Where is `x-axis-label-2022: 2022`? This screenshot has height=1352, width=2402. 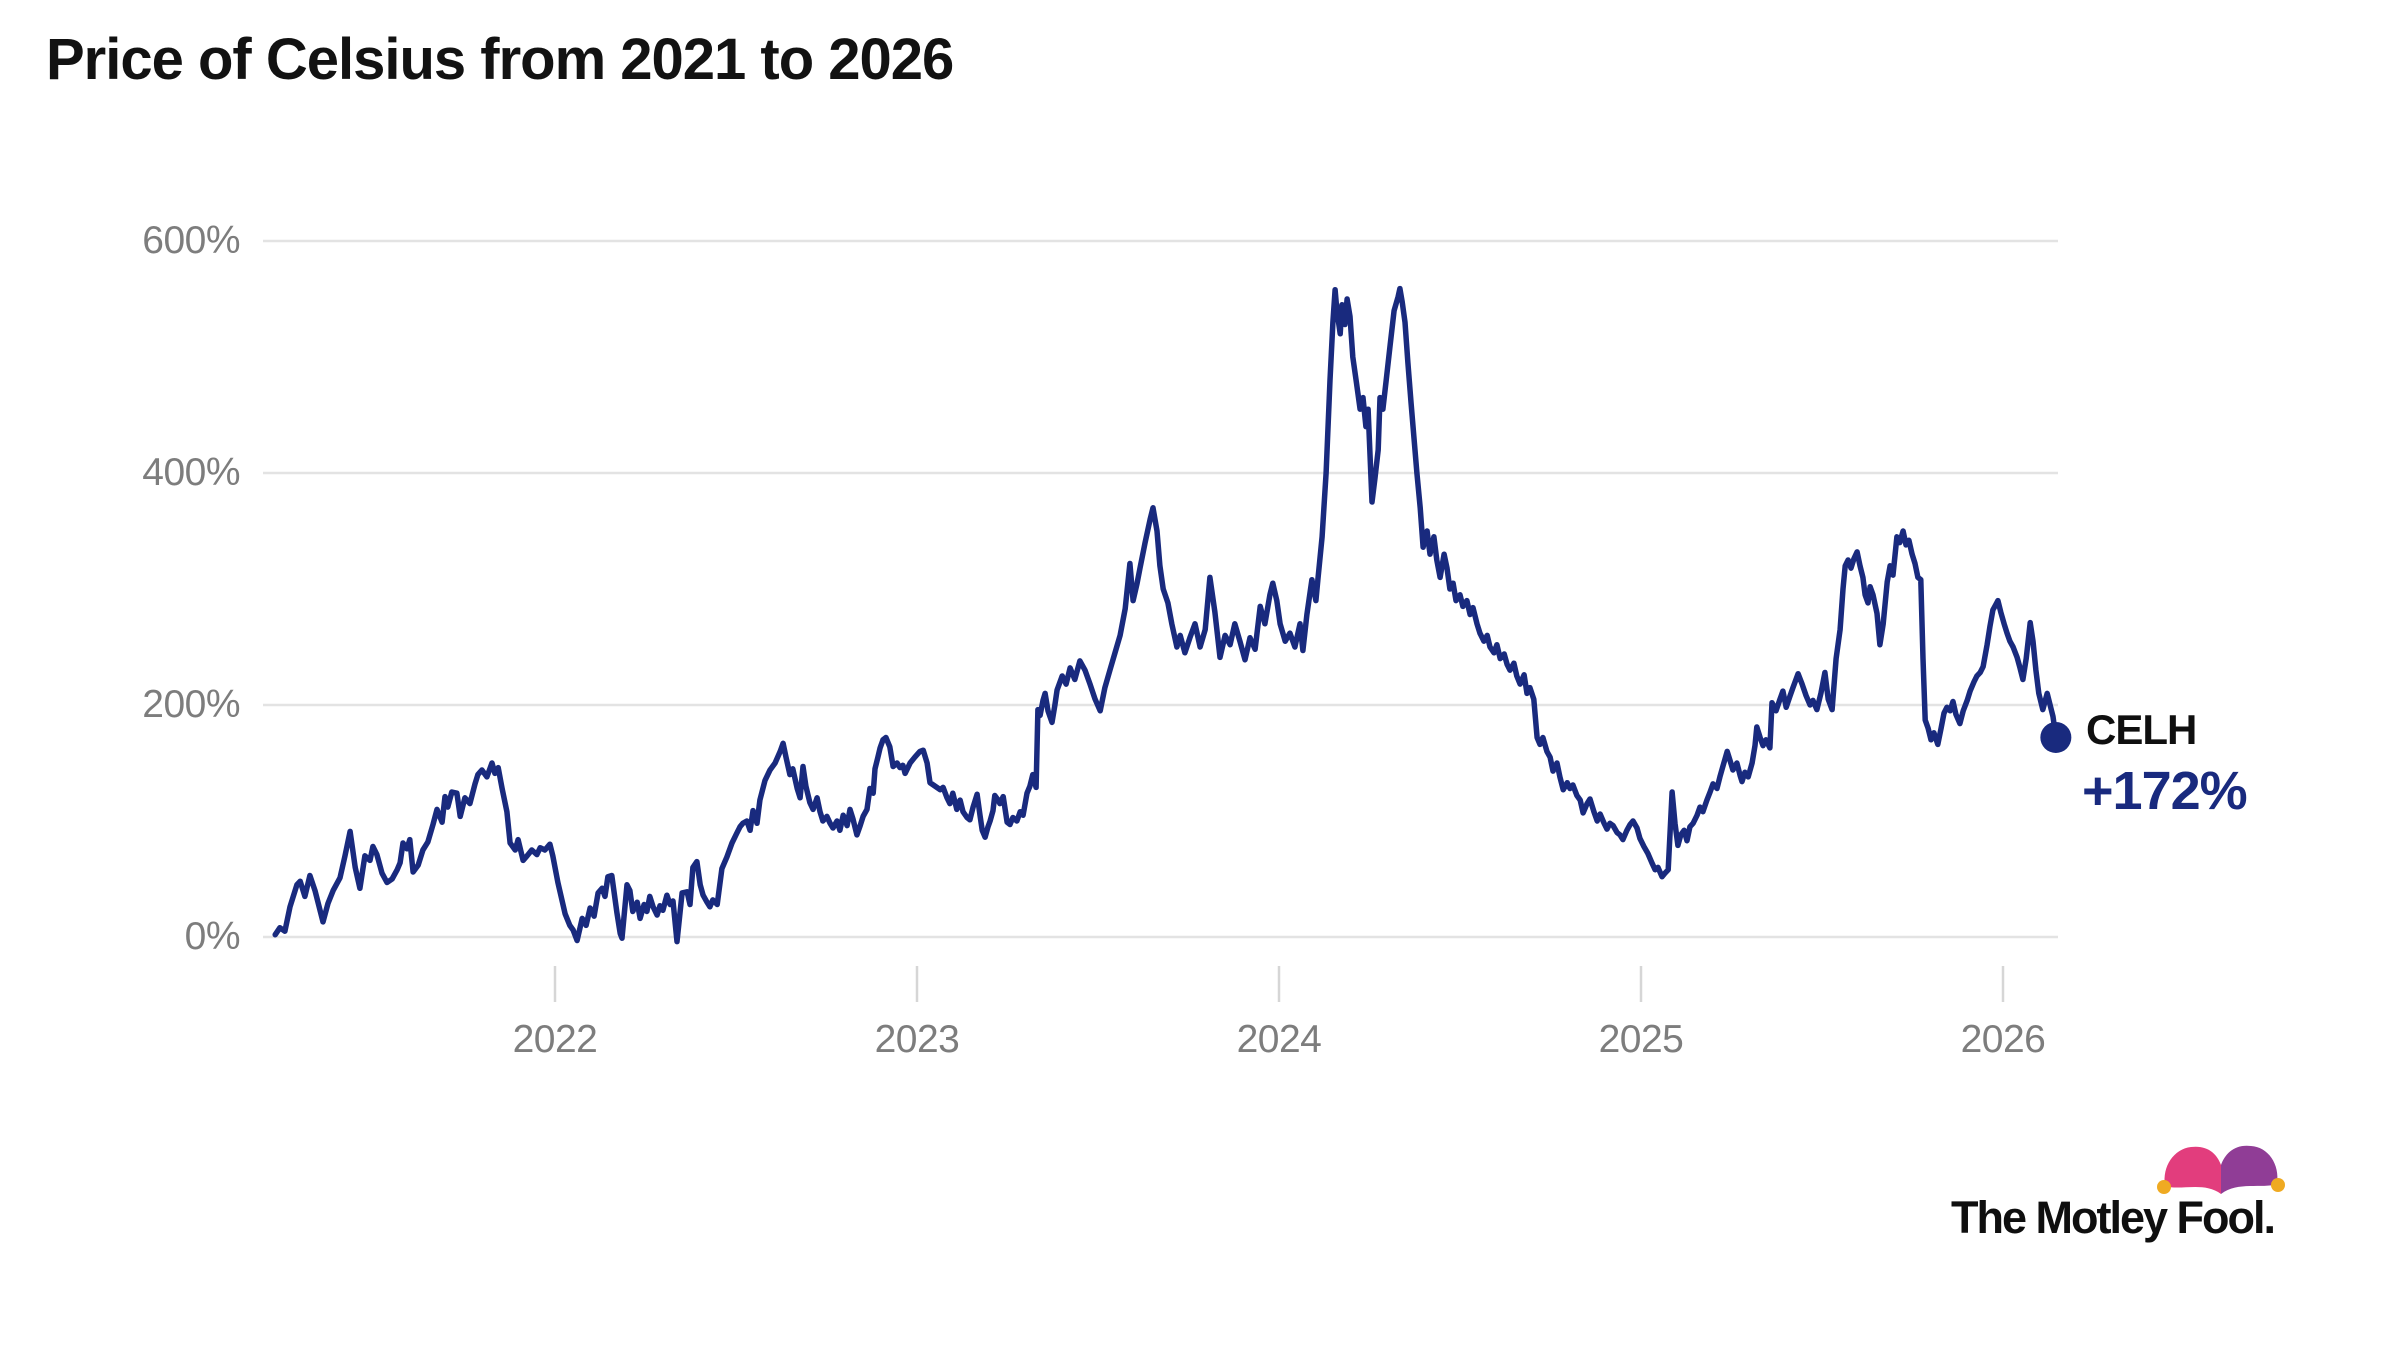 x-axis-label-2022: 2022 is located at coordinates (555, 1039).